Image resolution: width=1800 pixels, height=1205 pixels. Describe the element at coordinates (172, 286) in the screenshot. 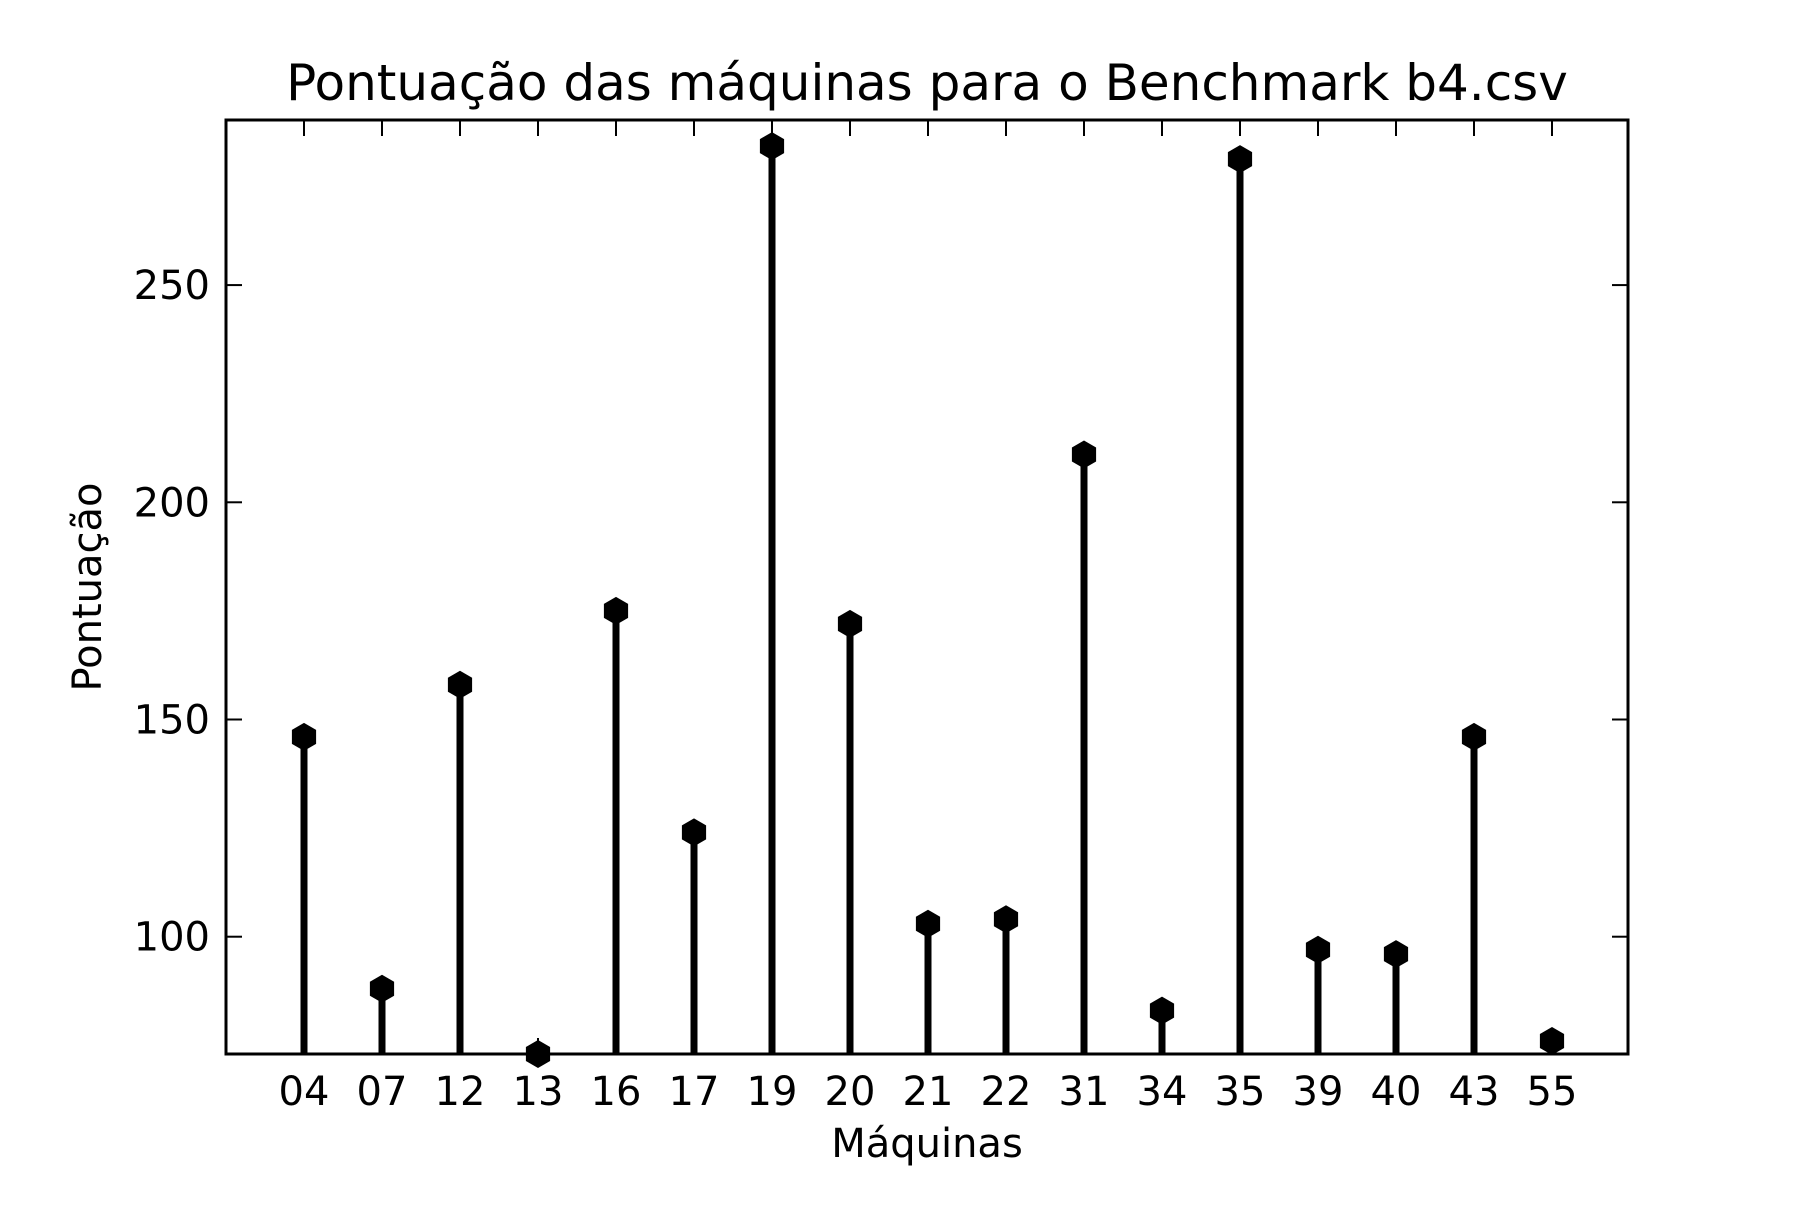

I see `y-tick-label: 250` at that location.